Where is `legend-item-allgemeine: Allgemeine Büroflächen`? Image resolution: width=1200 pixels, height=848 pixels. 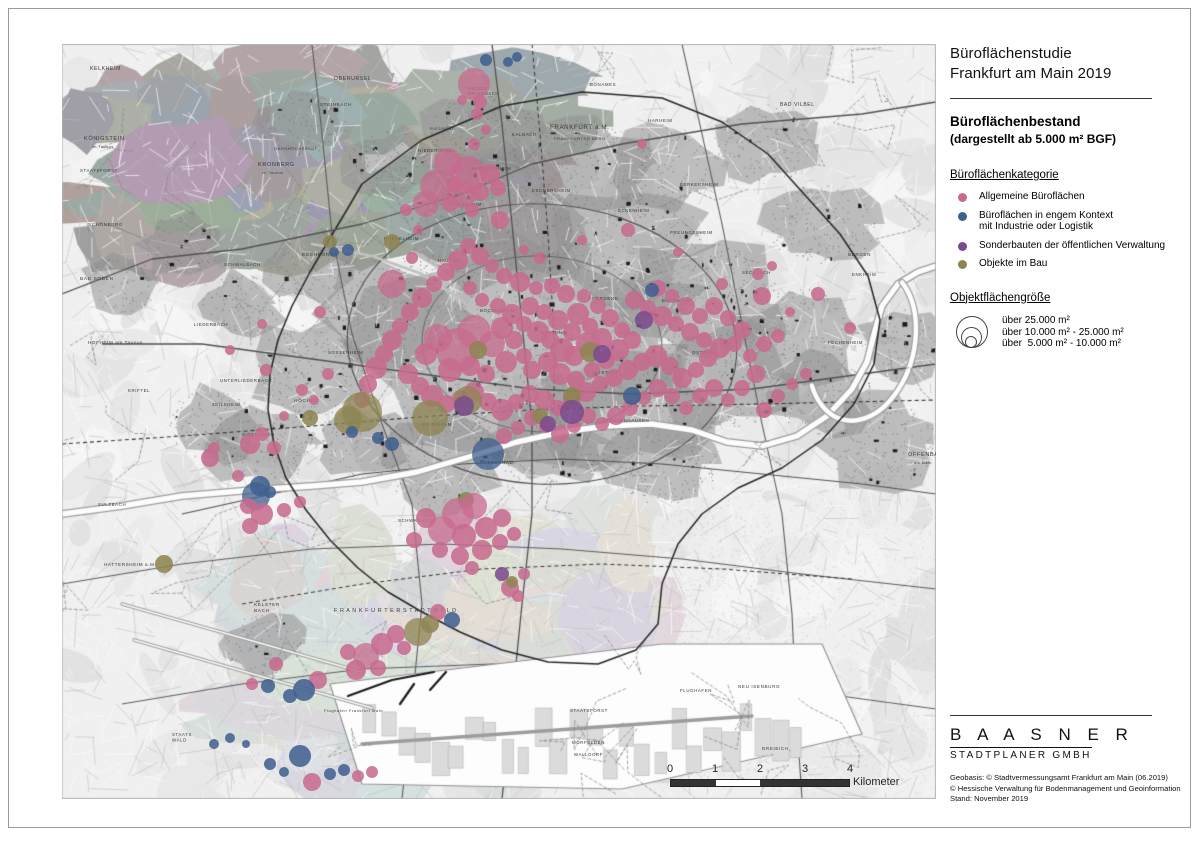 legend-item-allgemeine: Allgemeine Büroflächen is located at coordinates (1066, 197).